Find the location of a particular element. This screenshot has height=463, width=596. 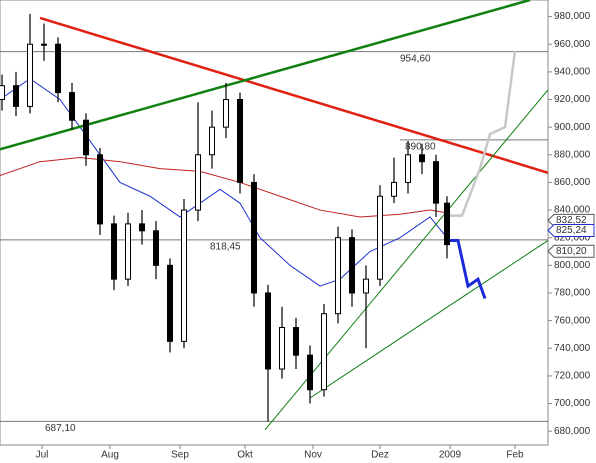

y-tick-label: 900,000 is located at coordinates (572, 127).